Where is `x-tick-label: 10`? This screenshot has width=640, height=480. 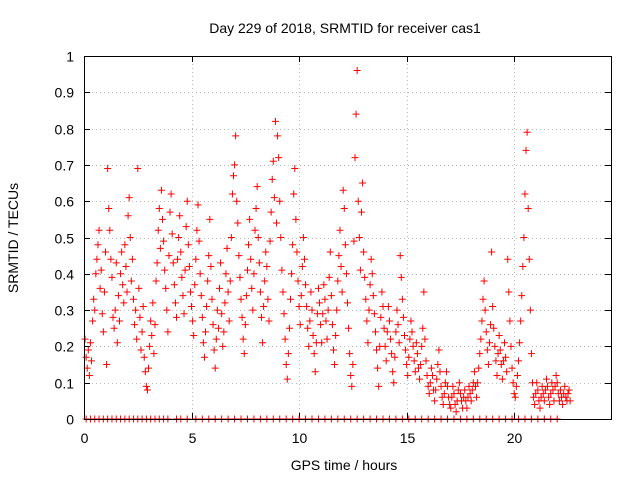
x-tick-label: 10 is located at coordinates (300, 438).